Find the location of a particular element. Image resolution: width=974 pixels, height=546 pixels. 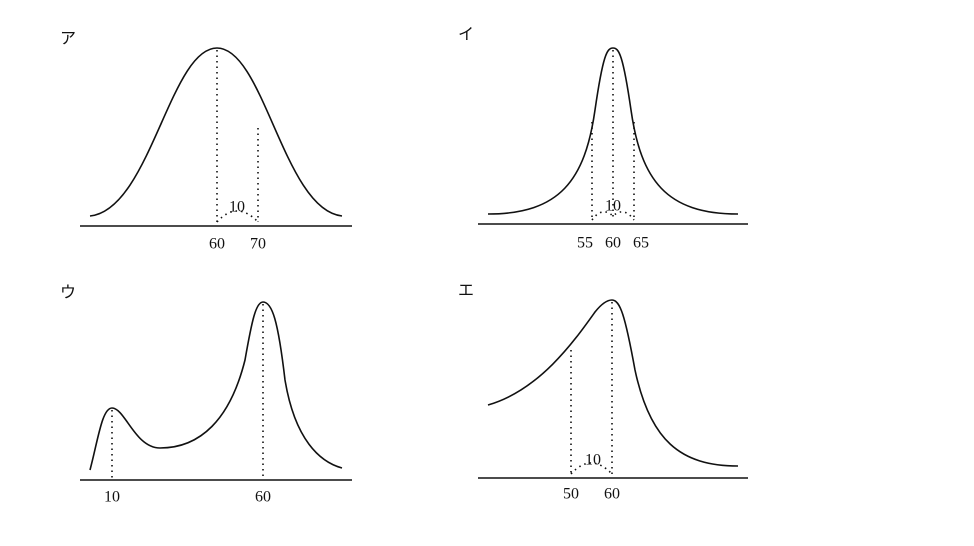

tick-label: 10 is located at coordinates (112, 497).